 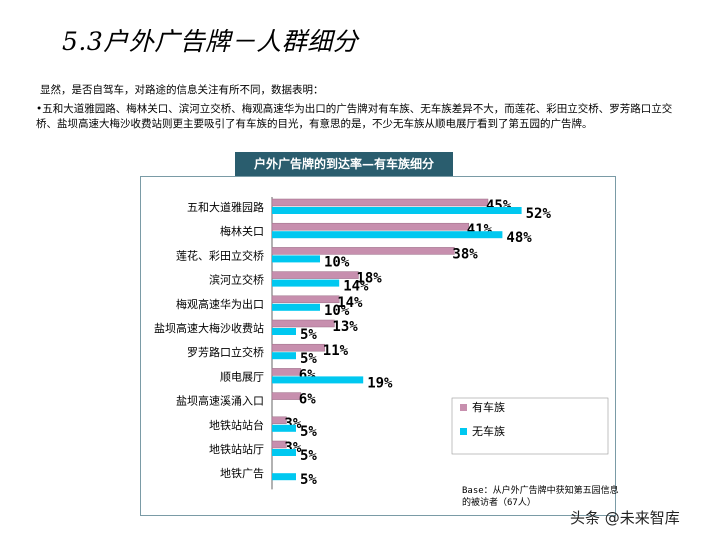 I want to click on data-label: 13%, so click(x=345, y=327).